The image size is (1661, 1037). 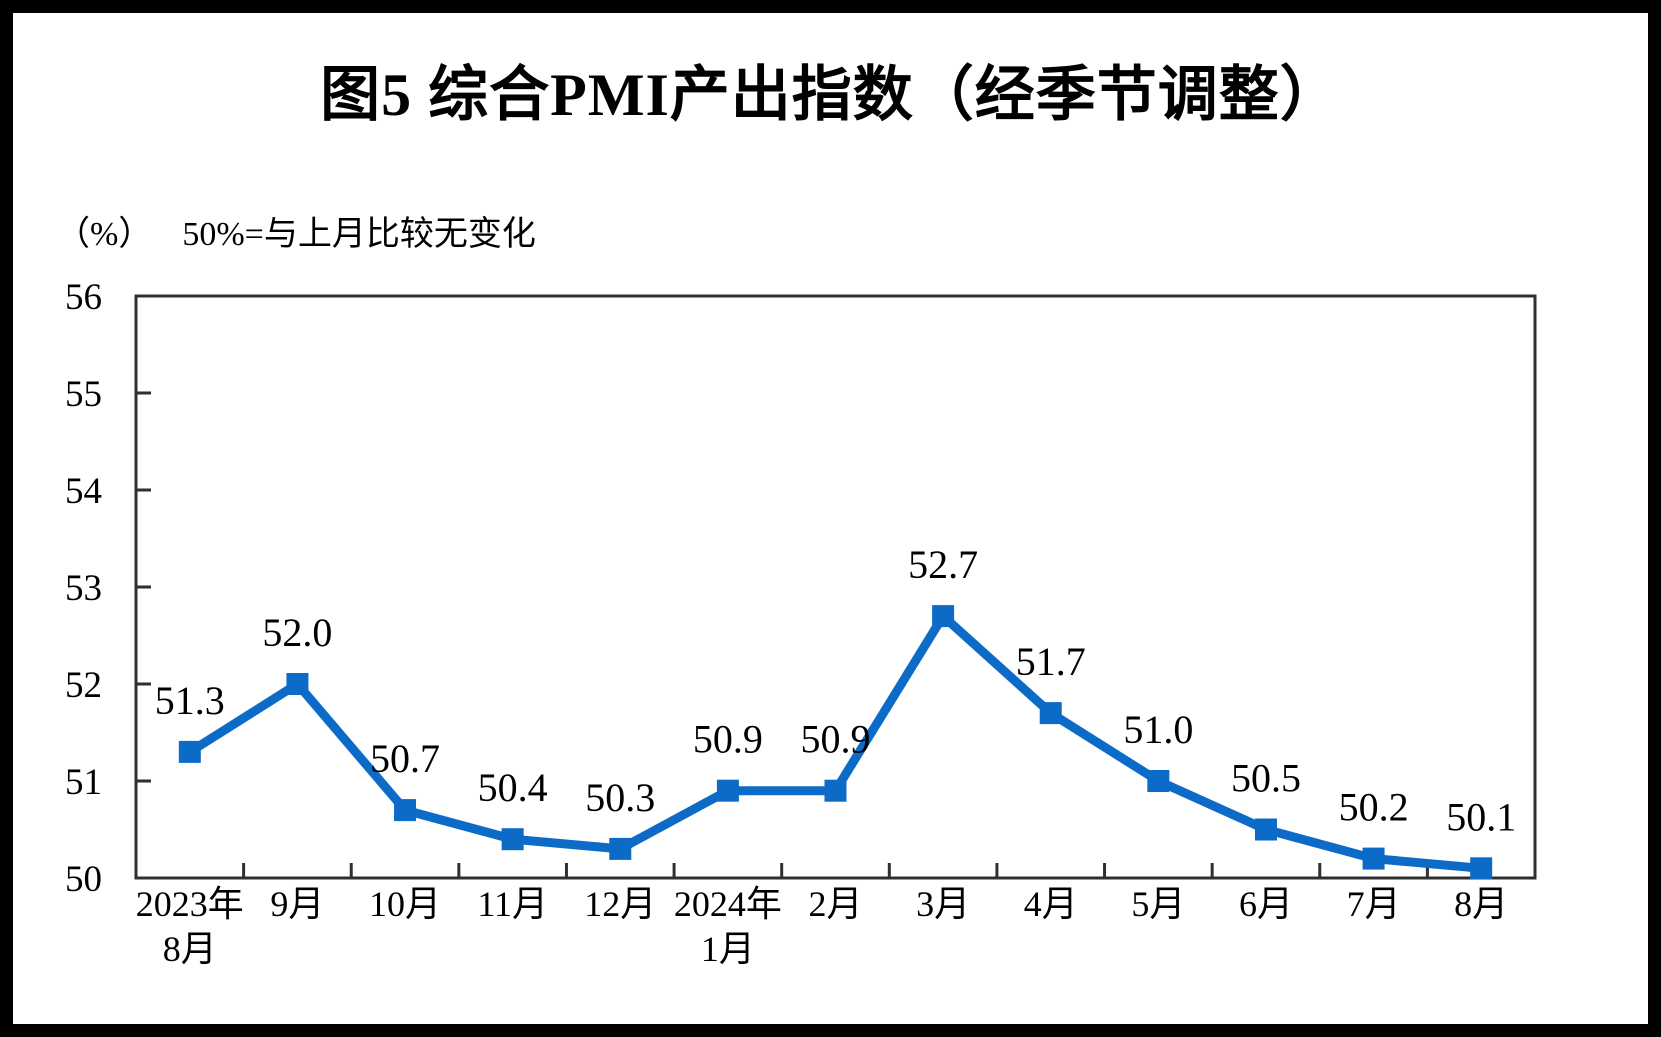 What do you see at coordinates (1481, 816) in the screenshot?
I see `data-point-label: 50.1` at bounding box center [1481, 816].